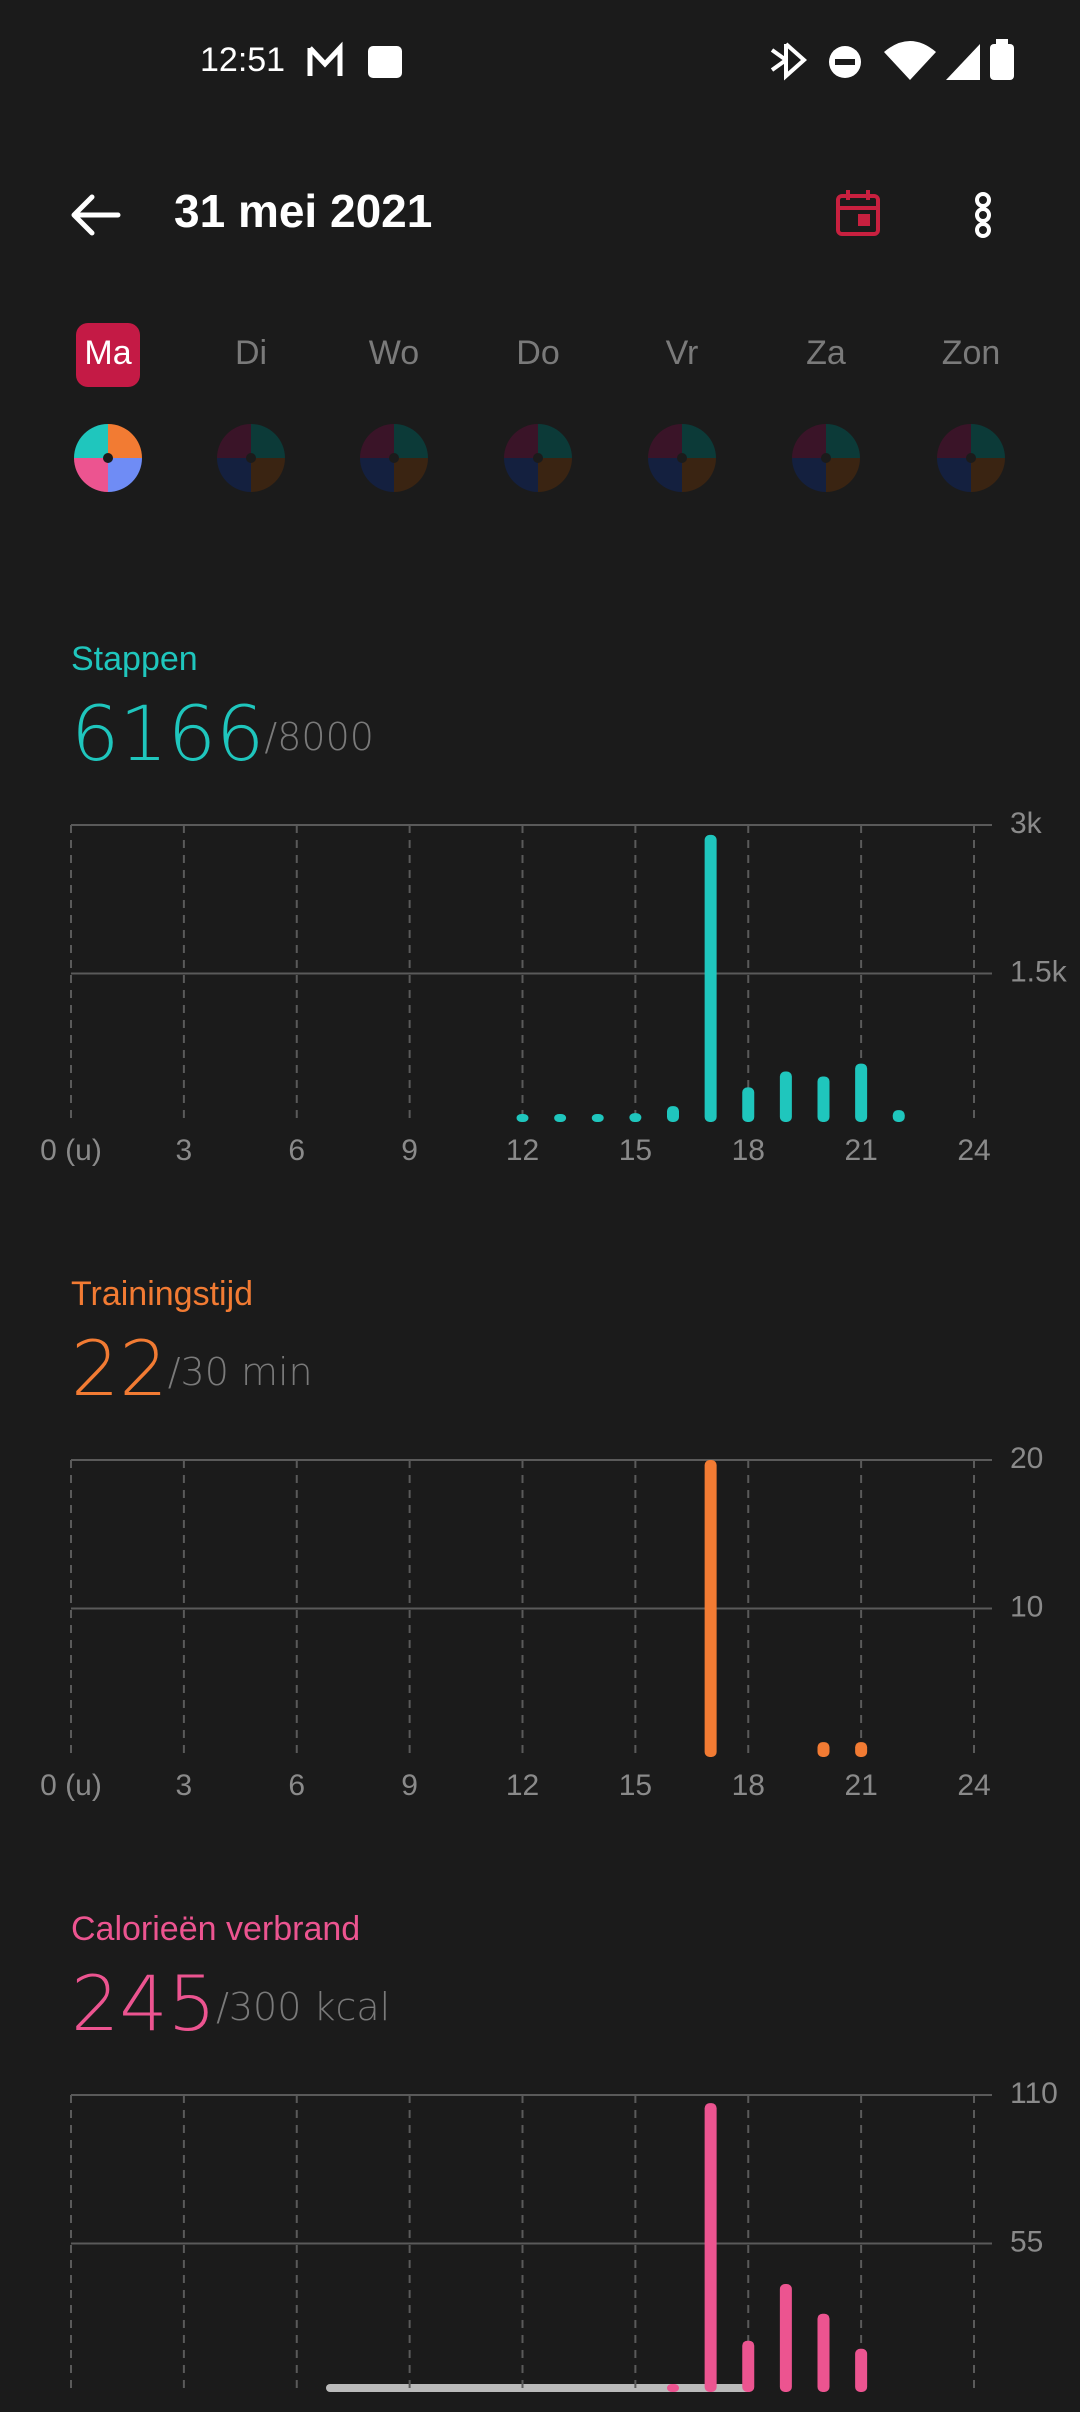 The image size is (1080, 2412). What do you see at coordinates (1026, 823) in the screenshot?
I see `y-tick-label: 3k` at bounding box center [1026, 823].